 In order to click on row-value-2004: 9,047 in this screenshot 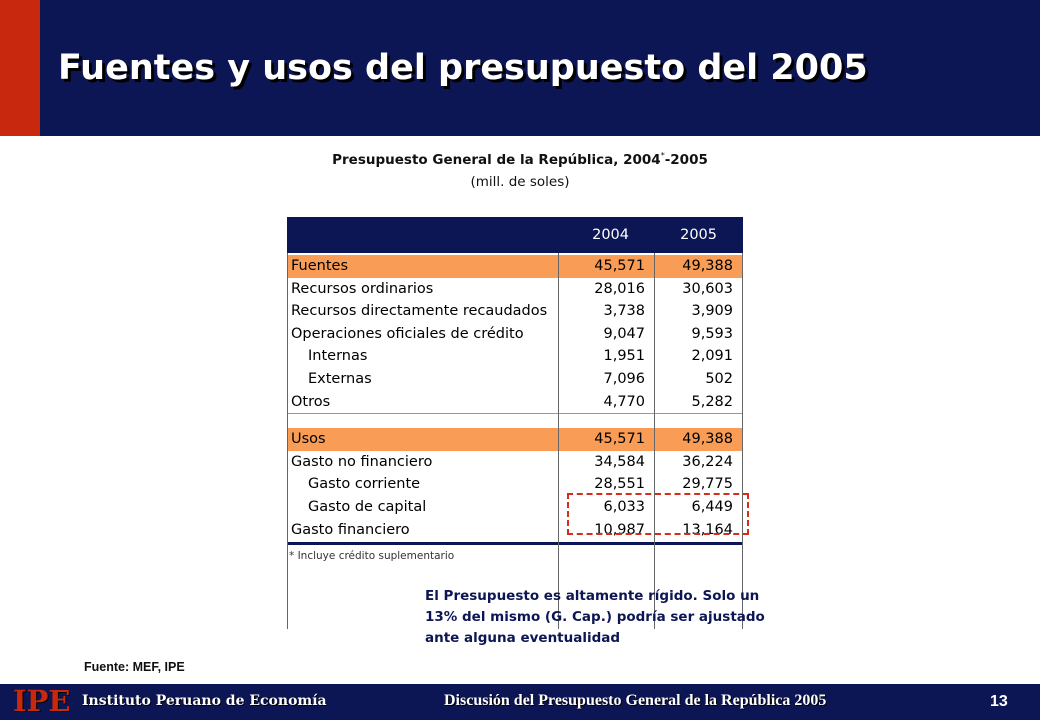, I will do `click(624, 333)`.